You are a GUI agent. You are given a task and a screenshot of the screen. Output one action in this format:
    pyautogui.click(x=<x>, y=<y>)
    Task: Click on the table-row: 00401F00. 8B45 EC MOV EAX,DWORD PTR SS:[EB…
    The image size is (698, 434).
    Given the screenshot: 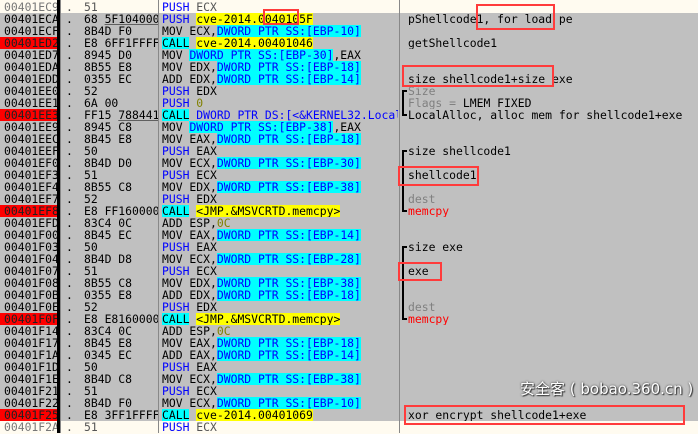 What is the action you would take?
    pyautogui.click(x=349, y=235)
    